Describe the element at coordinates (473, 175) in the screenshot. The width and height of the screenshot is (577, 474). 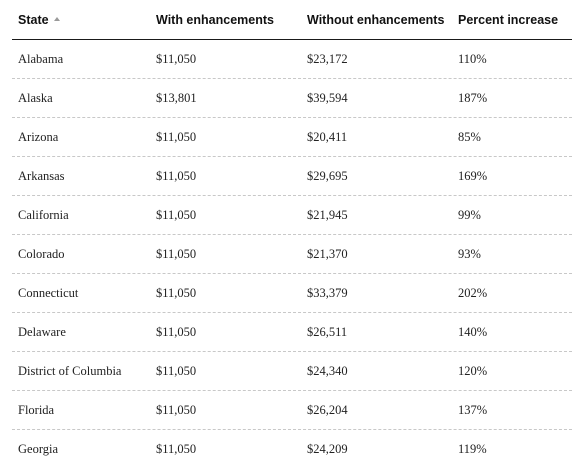
I see `cell-percent-increase: 169%` at that location.